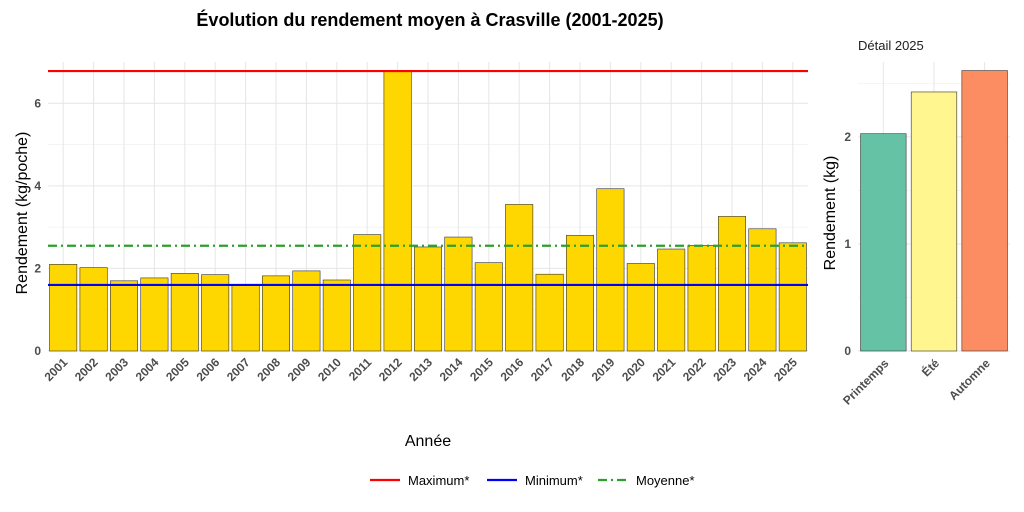 The width and height of the screenshot is (1024, 512). What do you see at coordinates (603, 369) in the screenshot?
I see `main-x-tick-label: 2019` at bounding box center [603, 369].